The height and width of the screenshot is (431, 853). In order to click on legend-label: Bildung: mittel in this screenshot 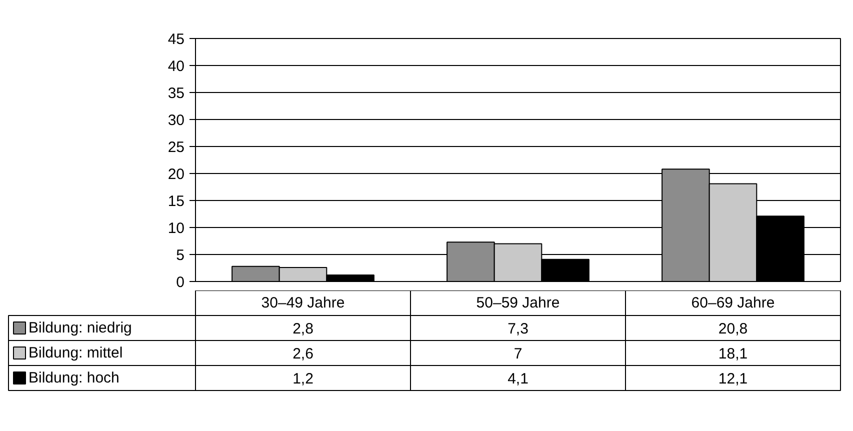, I will do `click(75, 353)`.